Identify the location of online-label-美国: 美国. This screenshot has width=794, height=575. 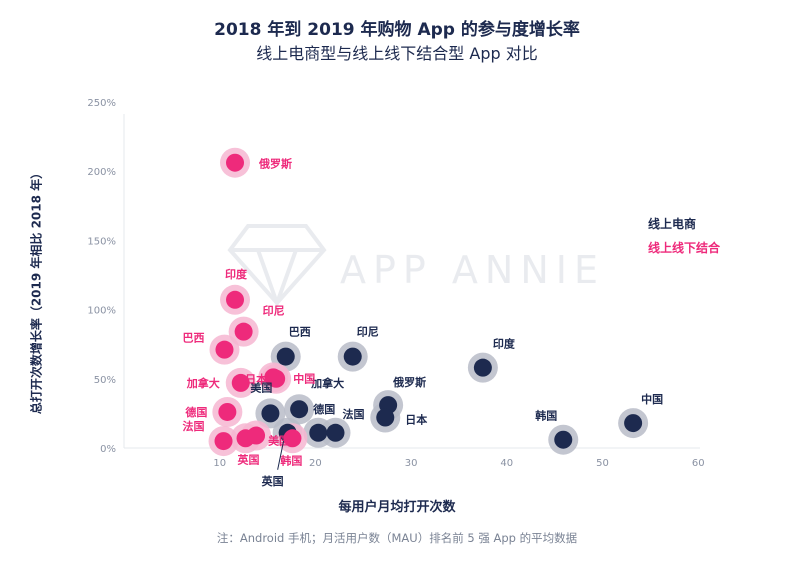
(261, 387).